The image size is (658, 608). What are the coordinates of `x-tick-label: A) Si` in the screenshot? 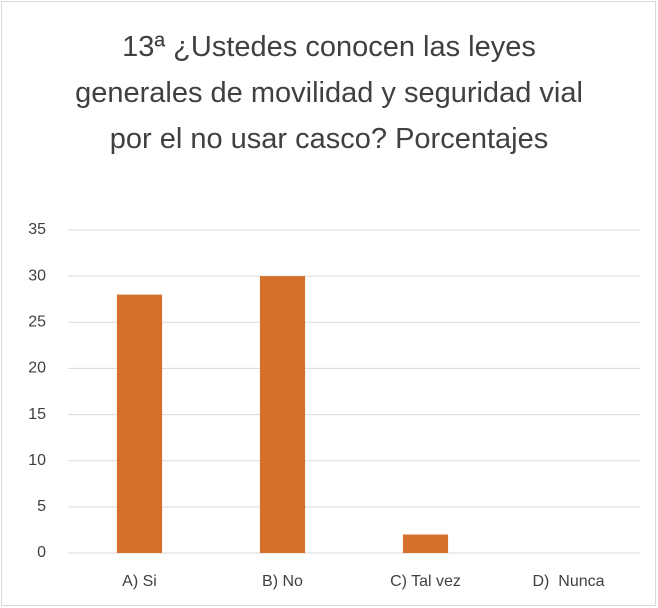 It's located at (139, 581).